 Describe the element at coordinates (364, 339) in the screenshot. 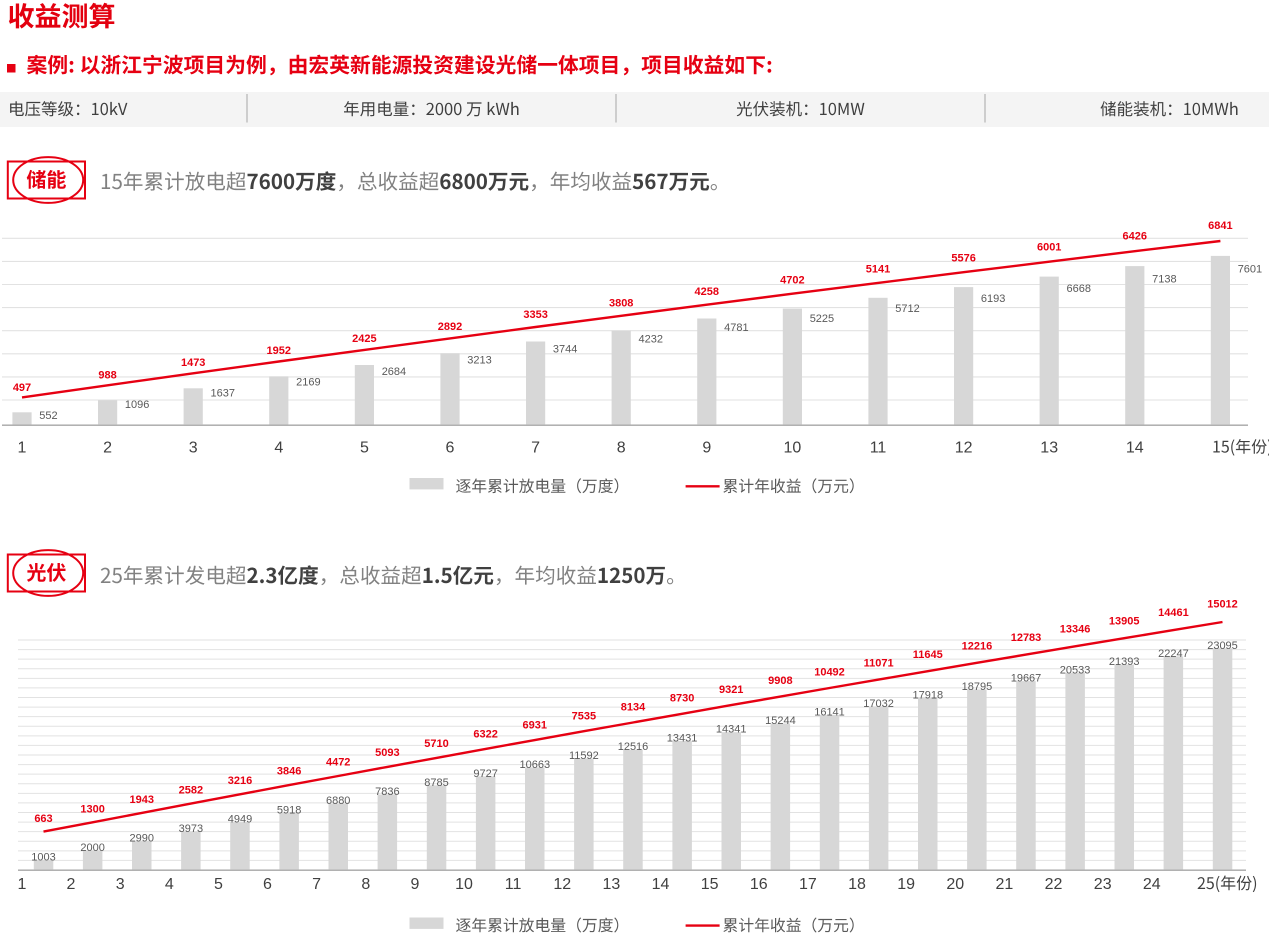

I see `svg-text: 2425` at that location.